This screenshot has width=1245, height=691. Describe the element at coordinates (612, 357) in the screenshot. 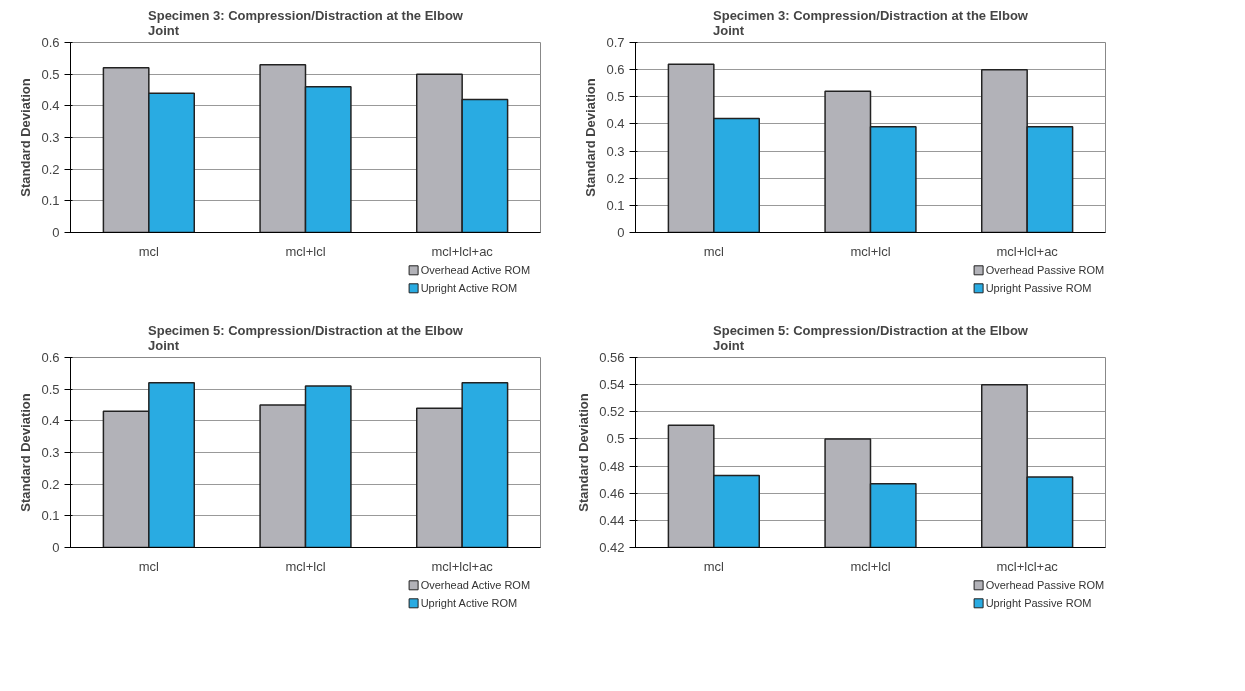

I see `y-tick-label: 0.56` at that location.